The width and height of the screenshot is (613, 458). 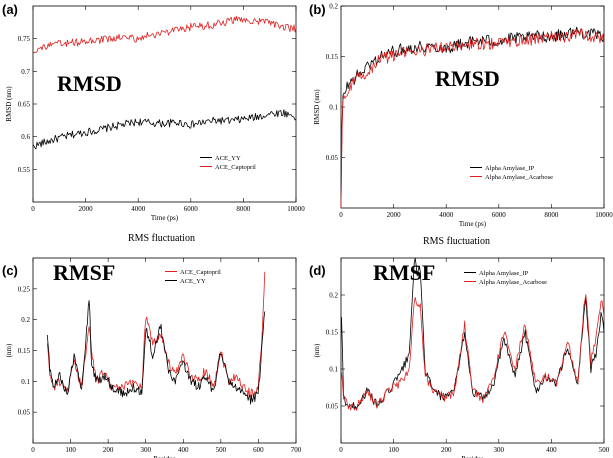 What do you see at coordinates (24, 289) in the screenshot?
I see `y-tick-label: 0.25` at bounding box center [24, 289].